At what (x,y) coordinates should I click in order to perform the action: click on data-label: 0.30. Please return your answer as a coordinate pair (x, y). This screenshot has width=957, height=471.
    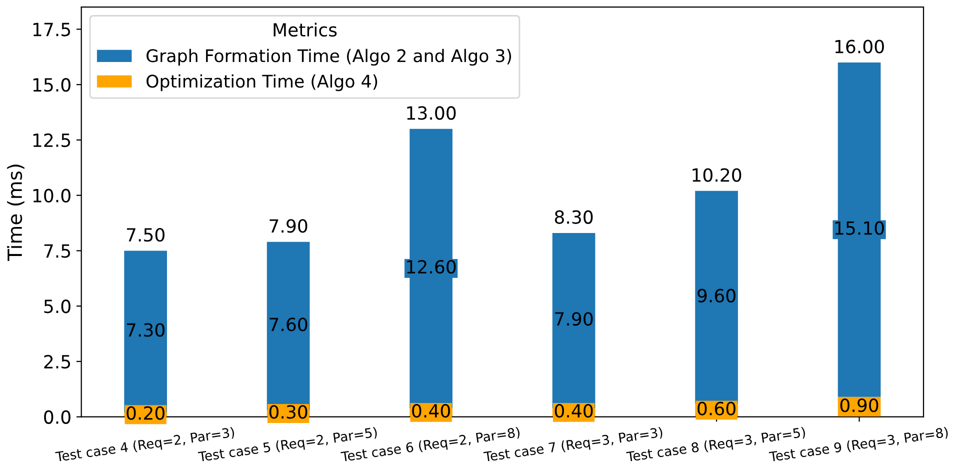
    Looking at the image, I should click on (288, 412).